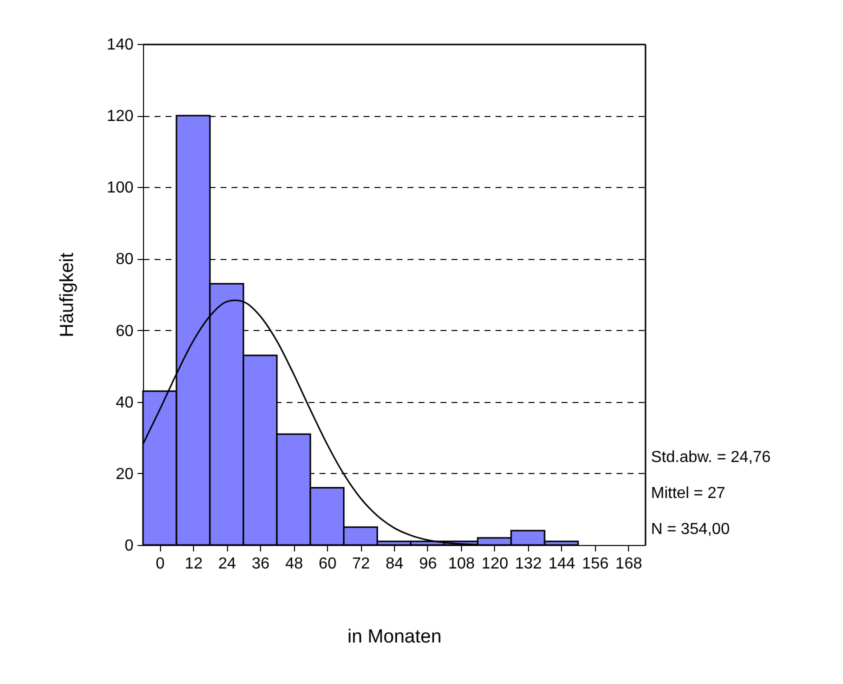 This screenshot has height=684, width=843. Describe the element at coordinates (120, 45) in the screenshot. I see `y-tick-label: 140` at that location.